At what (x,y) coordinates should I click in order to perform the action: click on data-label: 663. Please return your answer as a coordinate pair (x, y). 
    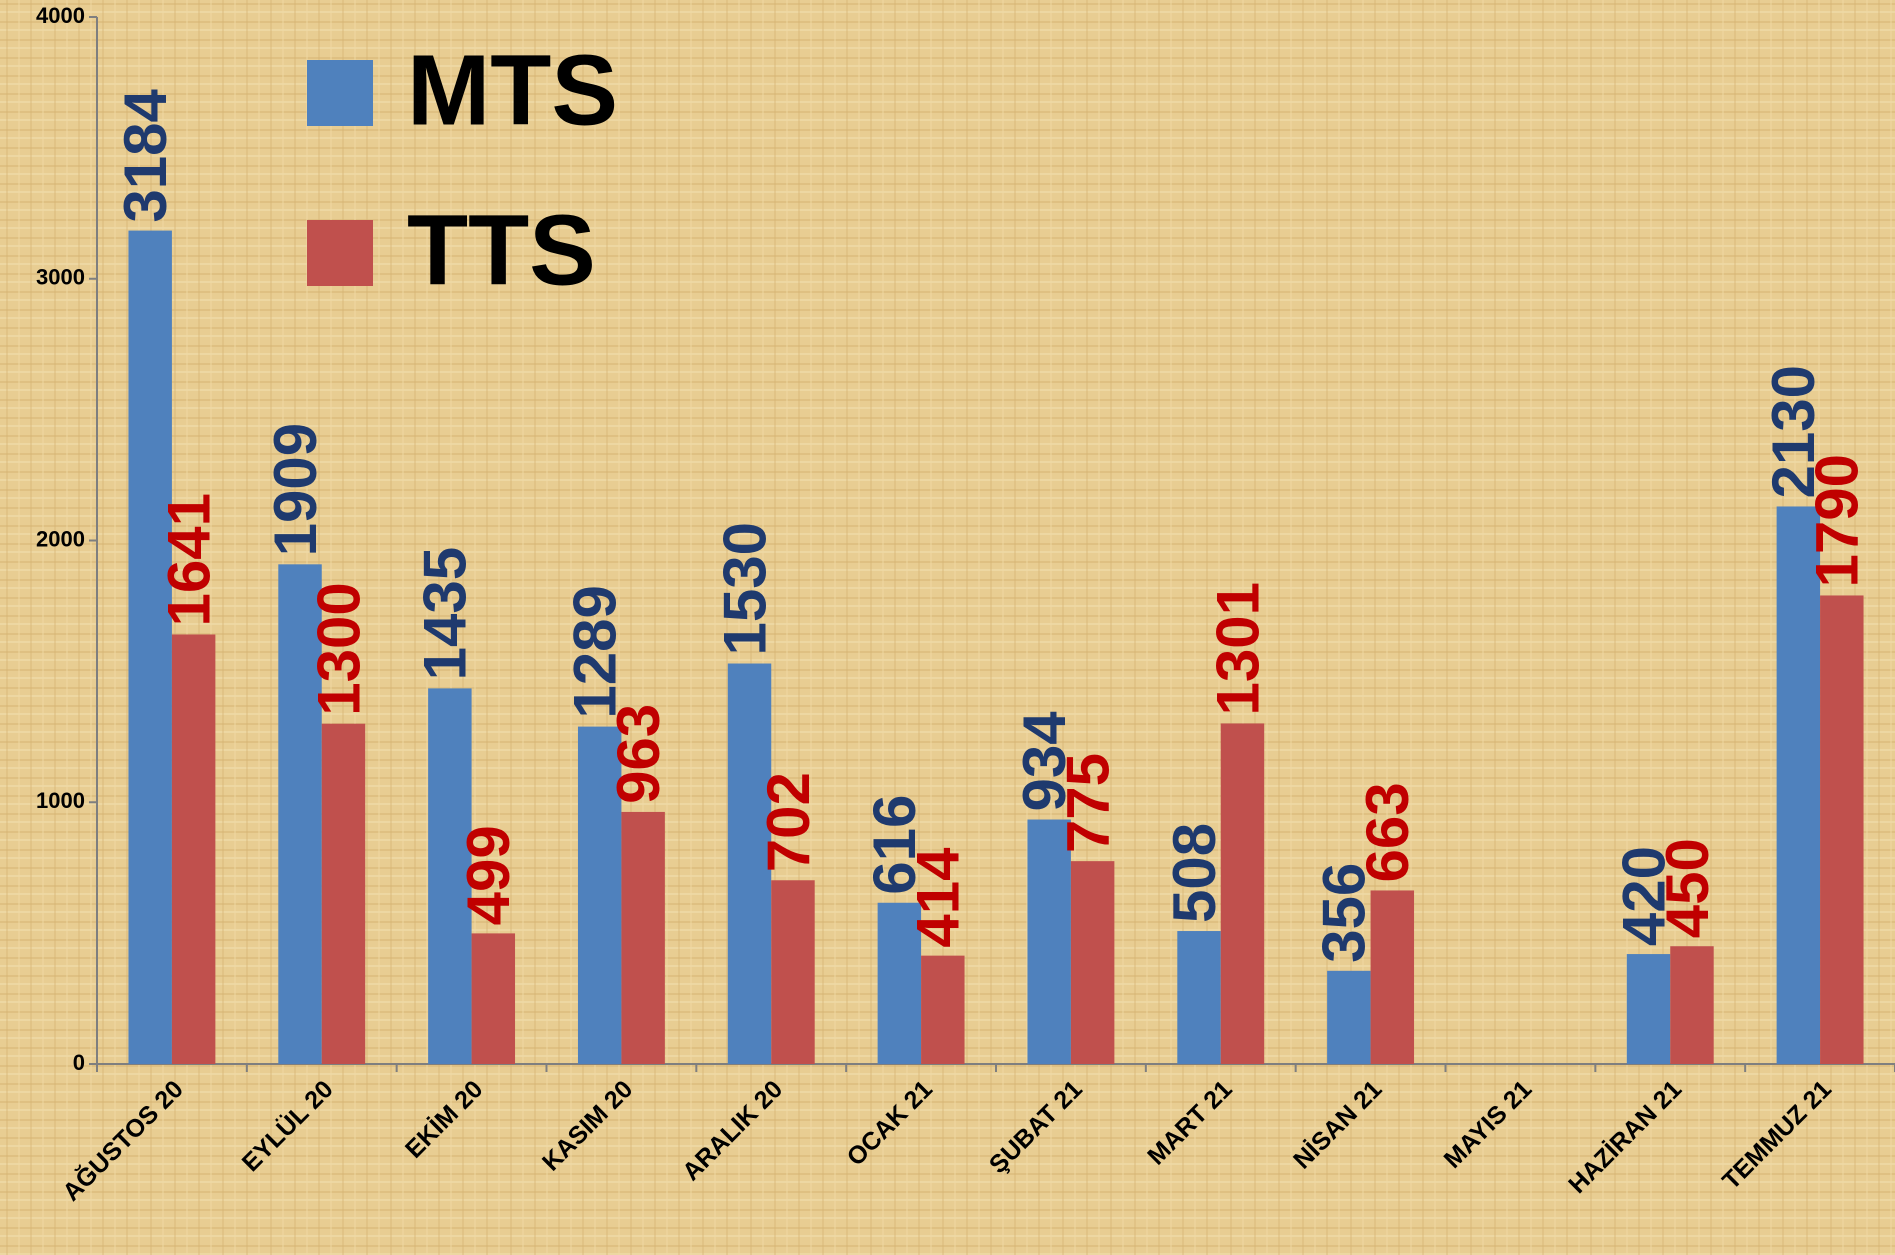
    Looking at the image, I should click on (1387, 832).